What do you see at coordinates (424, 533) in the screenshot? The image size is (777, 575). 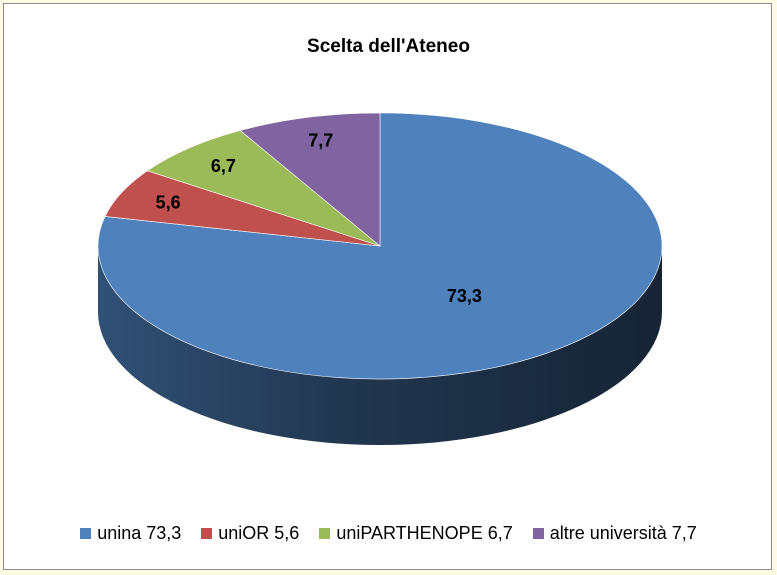 I see `legend-label-2: uniPARTHENOPE 6,7` at bounding box center [424, 533].